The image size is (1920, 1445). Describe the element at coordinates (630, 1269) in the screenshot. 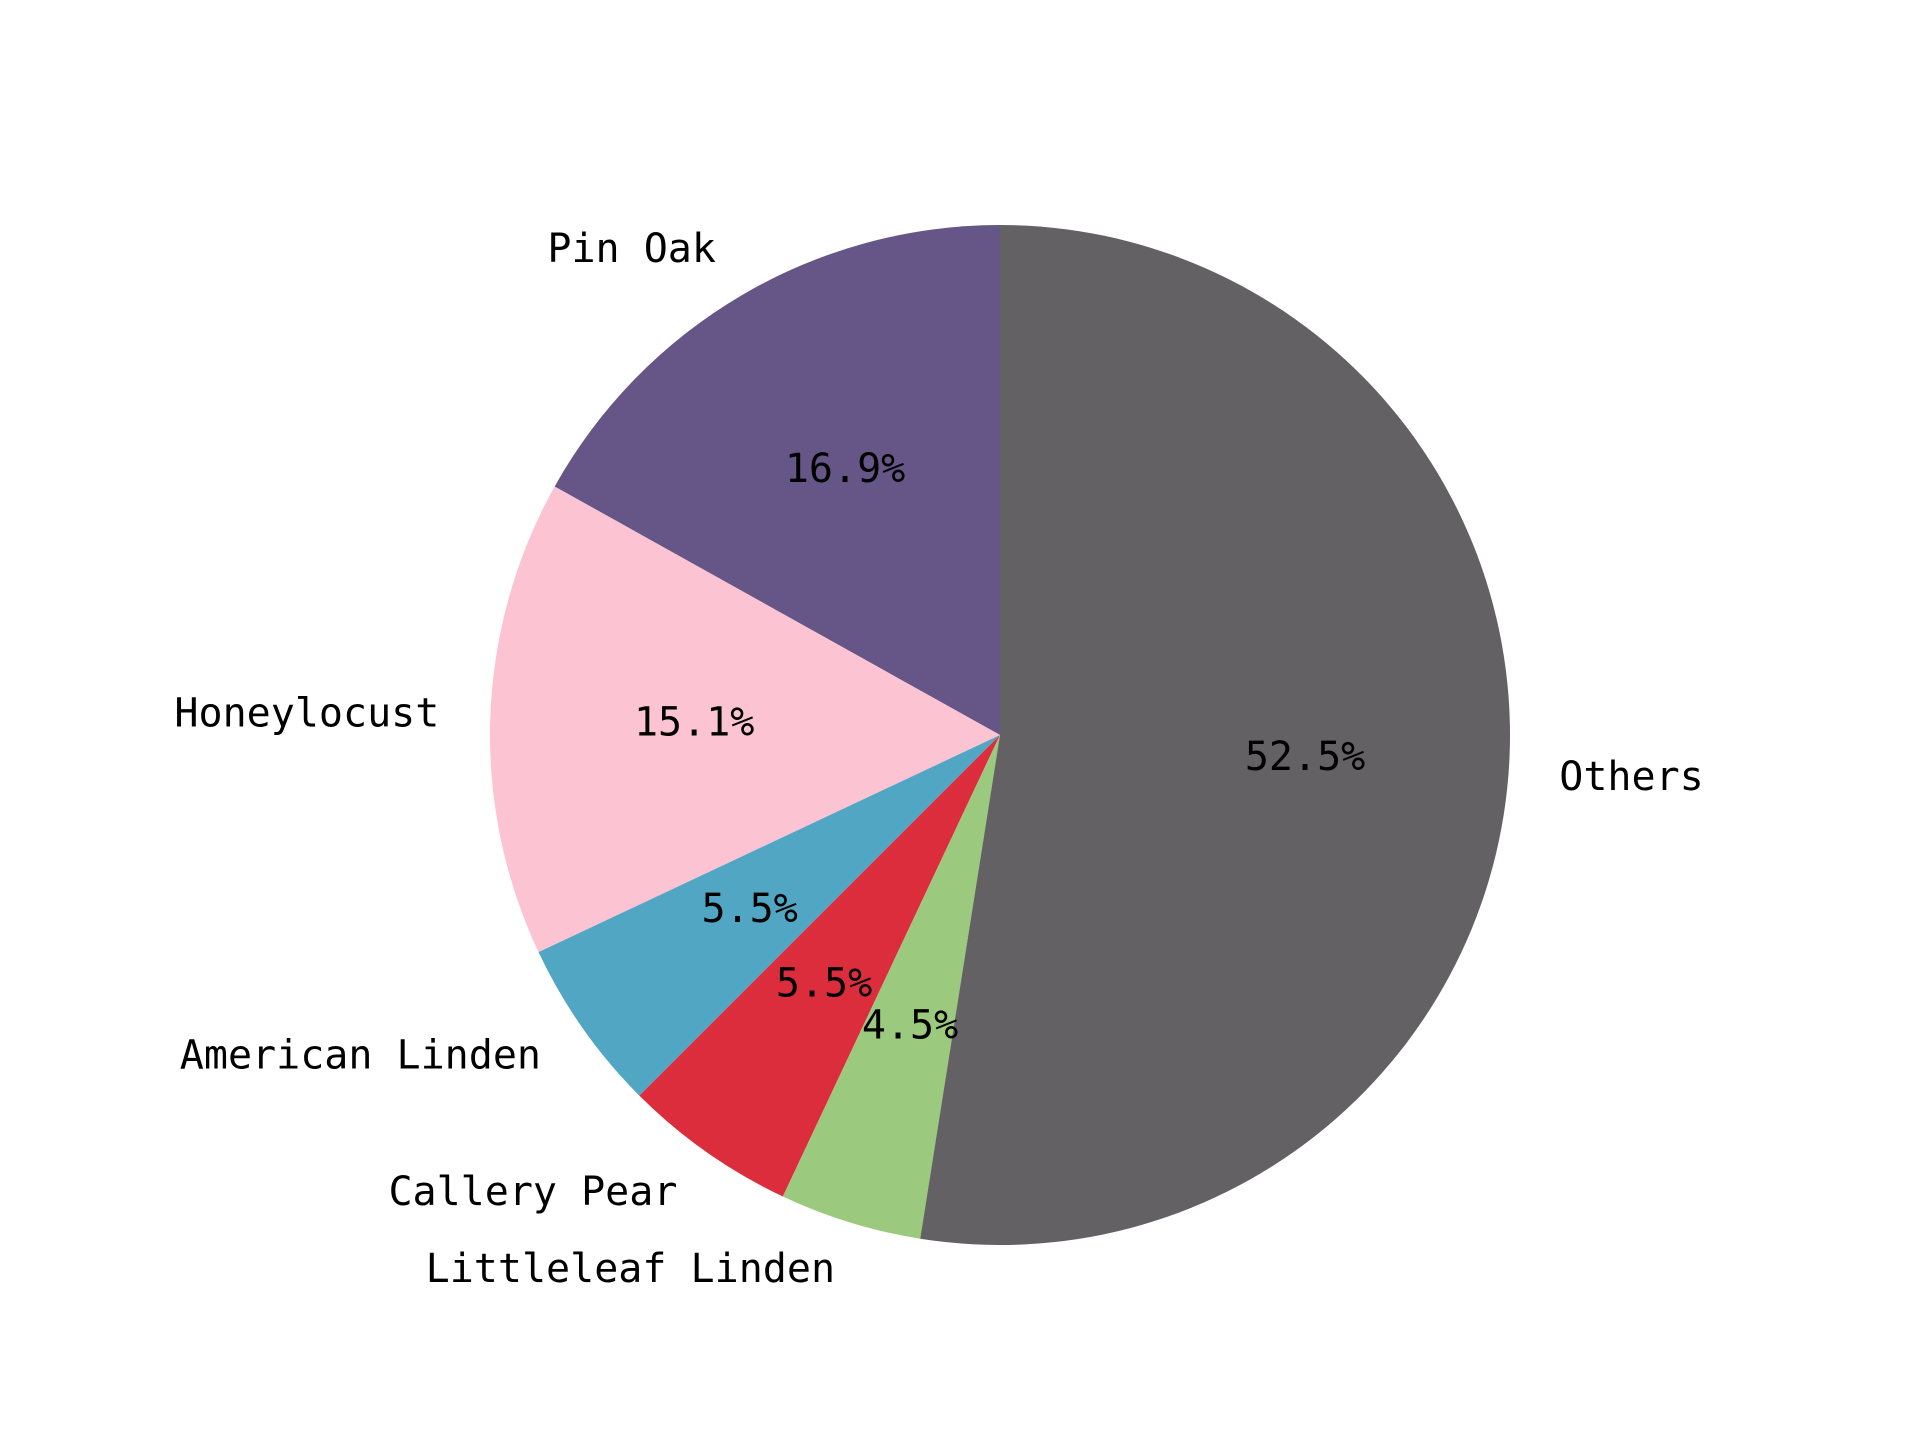

I see `slice-label: Littleleaf Linden` at that location.